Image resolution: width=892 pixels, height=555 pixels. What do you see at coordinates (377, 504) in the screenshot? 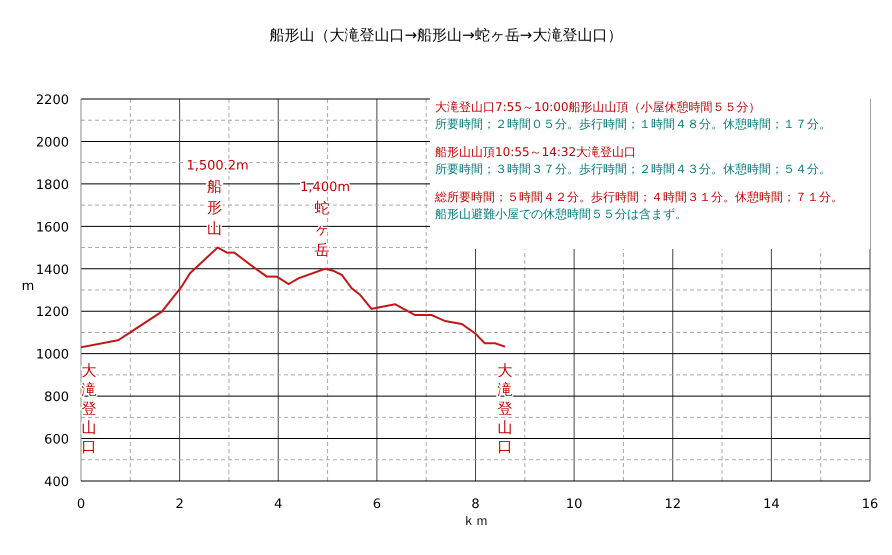
I see `x-tick-label: 6` at bounding box center [377, 504].